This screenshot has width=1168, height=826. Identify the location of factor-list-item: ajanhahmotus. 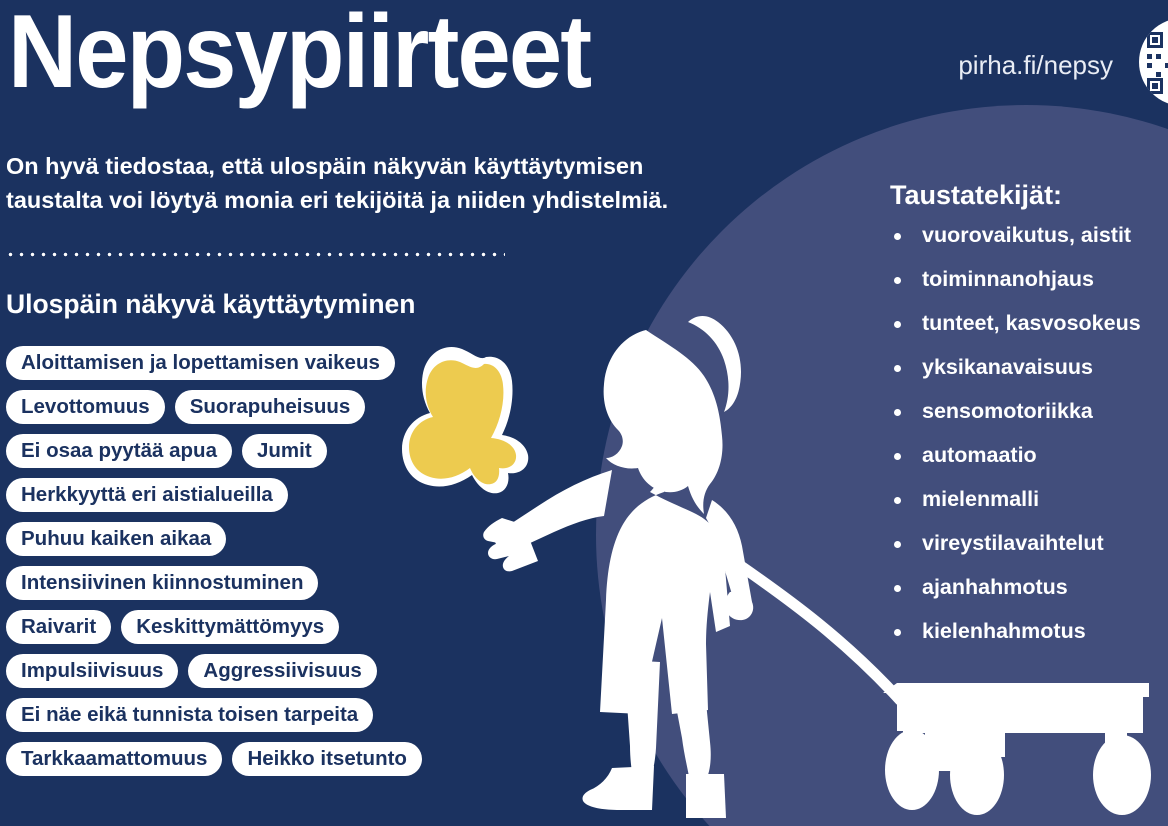
(1029, 587).